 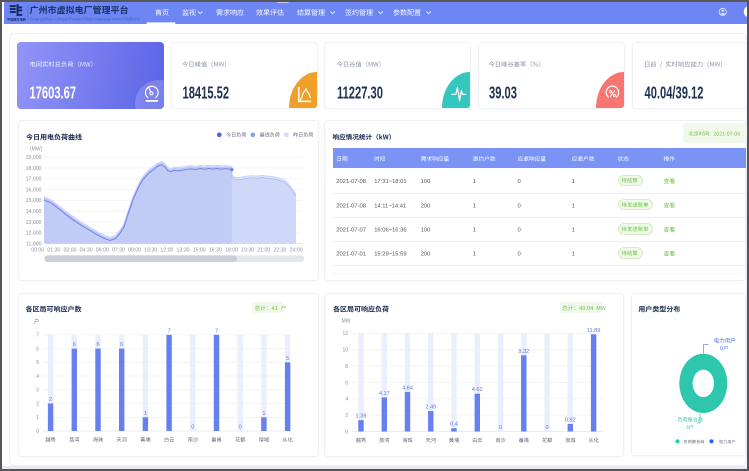 I want to click on svg-text: 16:06~16:36, so click(x=390, y=231).